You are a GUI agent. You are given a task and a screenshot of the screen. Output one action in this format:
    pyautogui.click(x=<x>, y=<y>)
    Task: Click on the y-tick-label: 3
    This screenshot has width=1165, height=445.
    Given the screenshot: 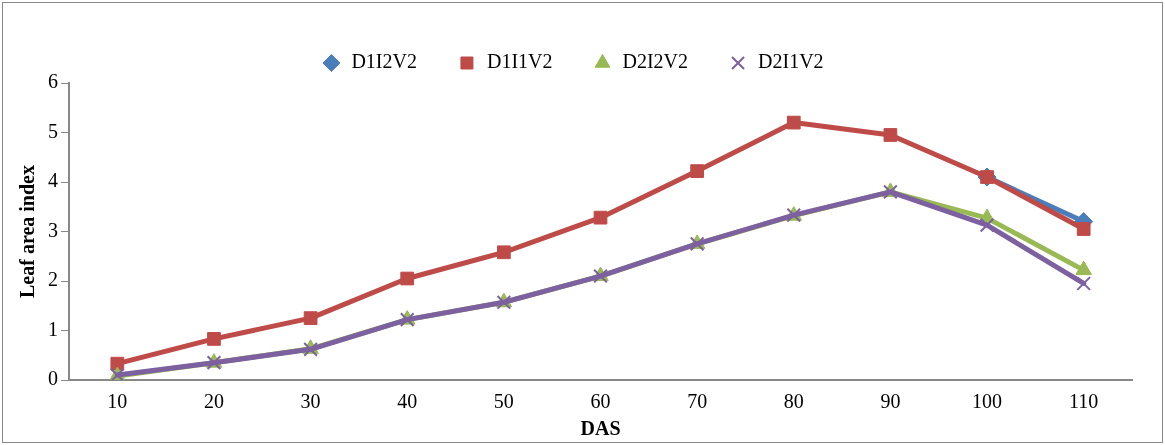 What is the action you would take?
    pyautogui.click(x=53, y=229)
    